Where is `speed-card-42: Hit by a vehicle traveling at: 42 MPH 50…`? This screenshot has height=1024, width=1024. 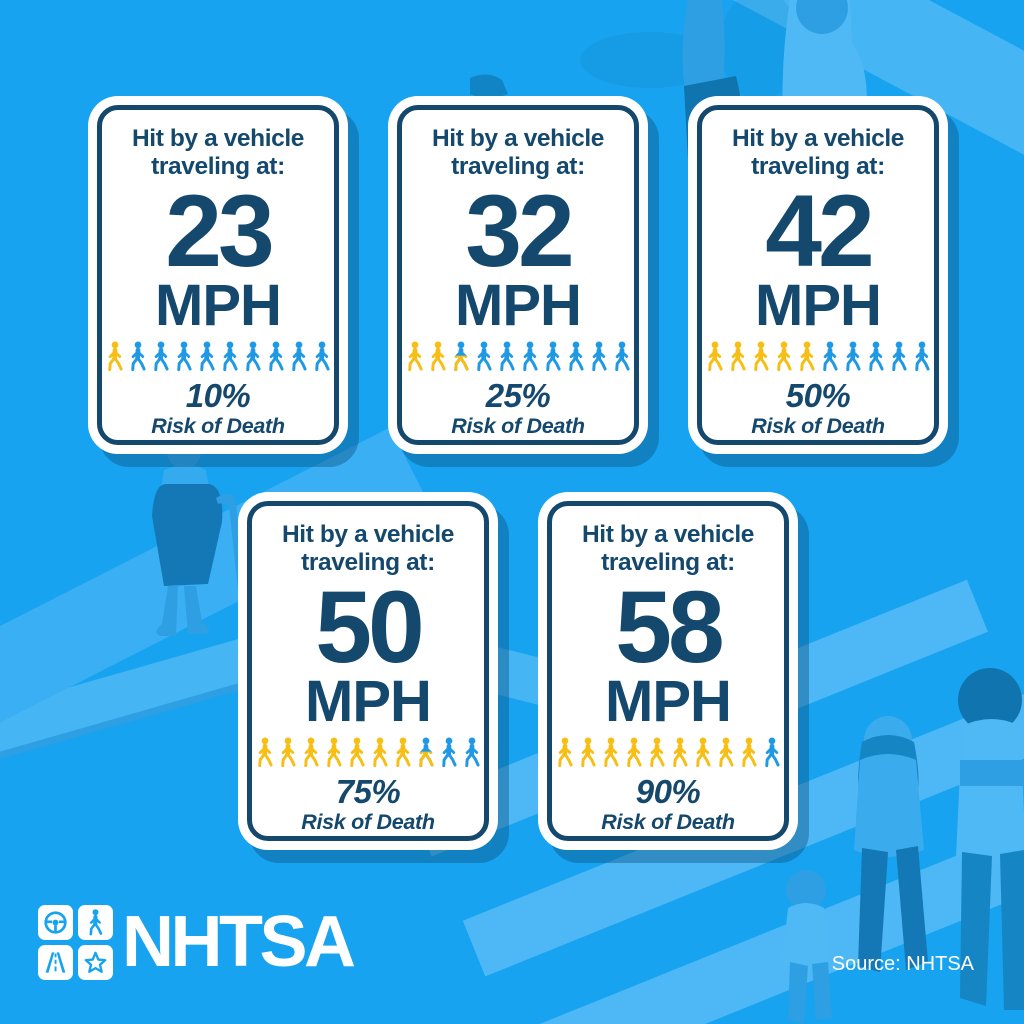 speed-card-42: Hit by a vehicle traveling at: 42 MPH 50… is located at coordinates (818, 275).